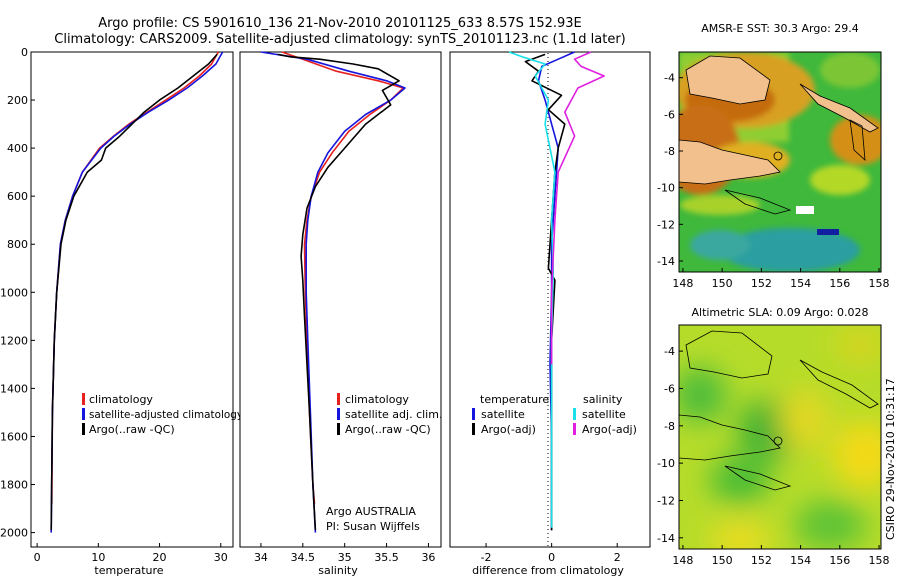  I want to click on salinity-xtick-label: 35.5, so click(386, 557).